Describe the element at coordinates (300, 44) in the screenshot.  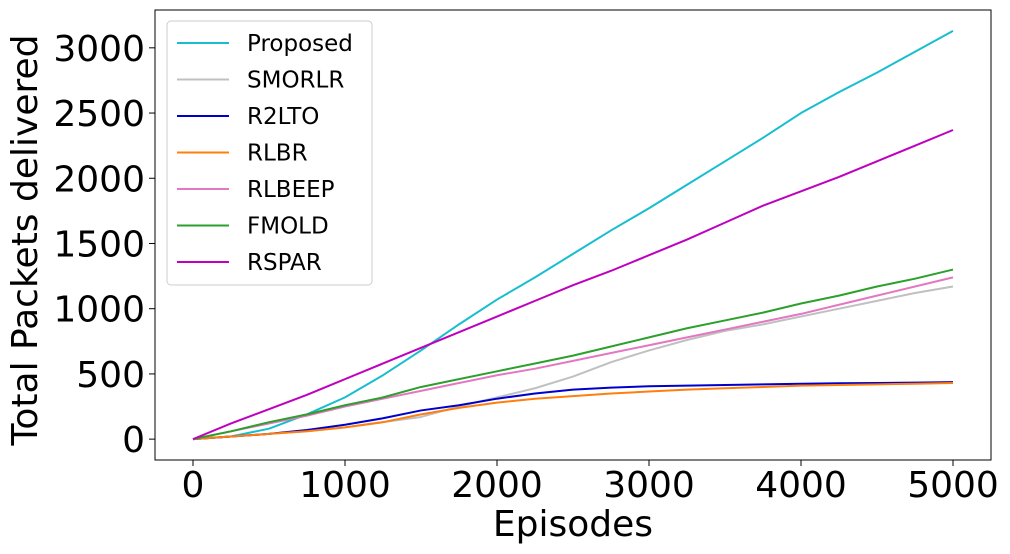
I see `legend-label: Proposed` at that location.